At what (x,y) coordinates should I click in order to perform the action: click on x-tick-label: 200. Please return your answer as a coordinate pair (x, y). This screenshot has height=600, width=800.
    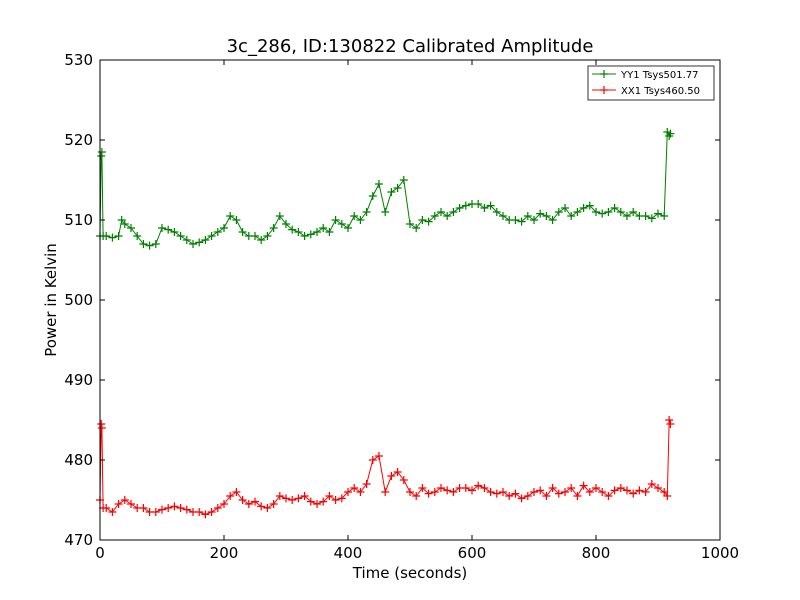
    Looking at the image, I should click on (224, 553).